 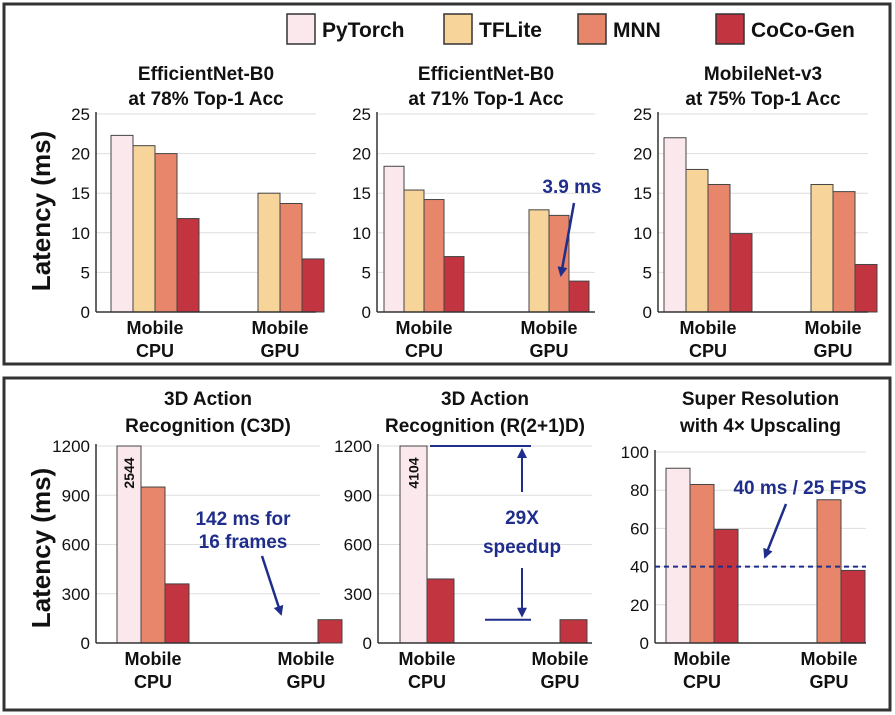 I want to click on legend-swatch-coco-gen, so click(x=730, y=29).